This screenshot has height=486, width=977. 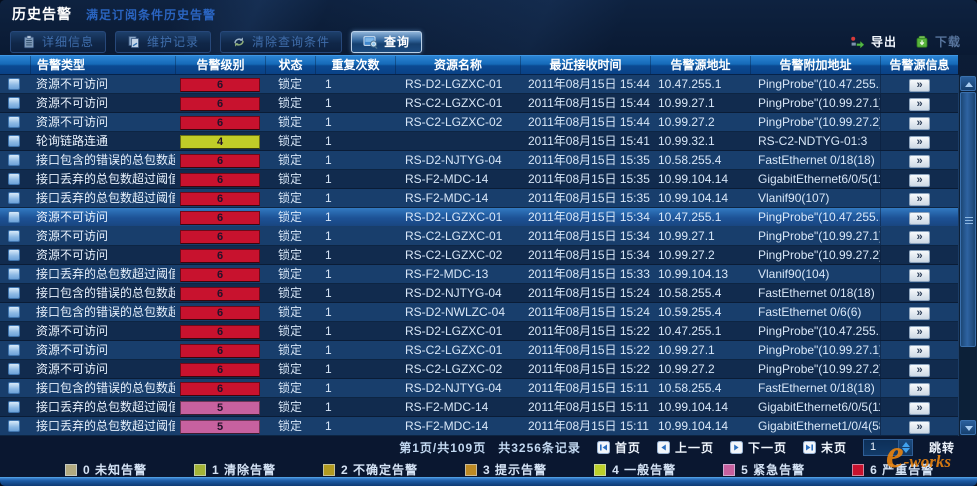 I want to click on search-icon, so click(x=370, y=42).